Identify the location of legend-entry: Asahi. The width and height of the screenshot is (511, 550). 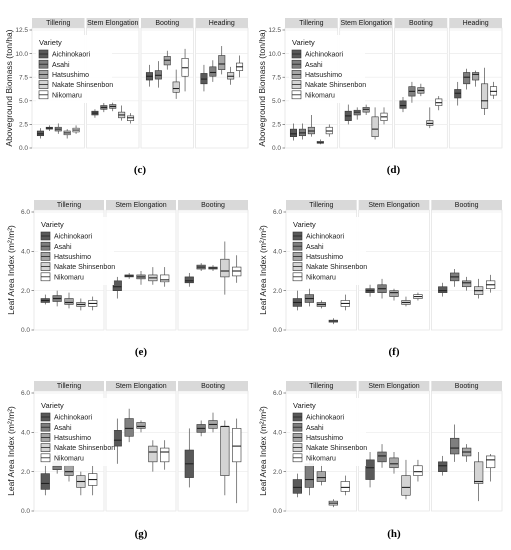
(315, 428).